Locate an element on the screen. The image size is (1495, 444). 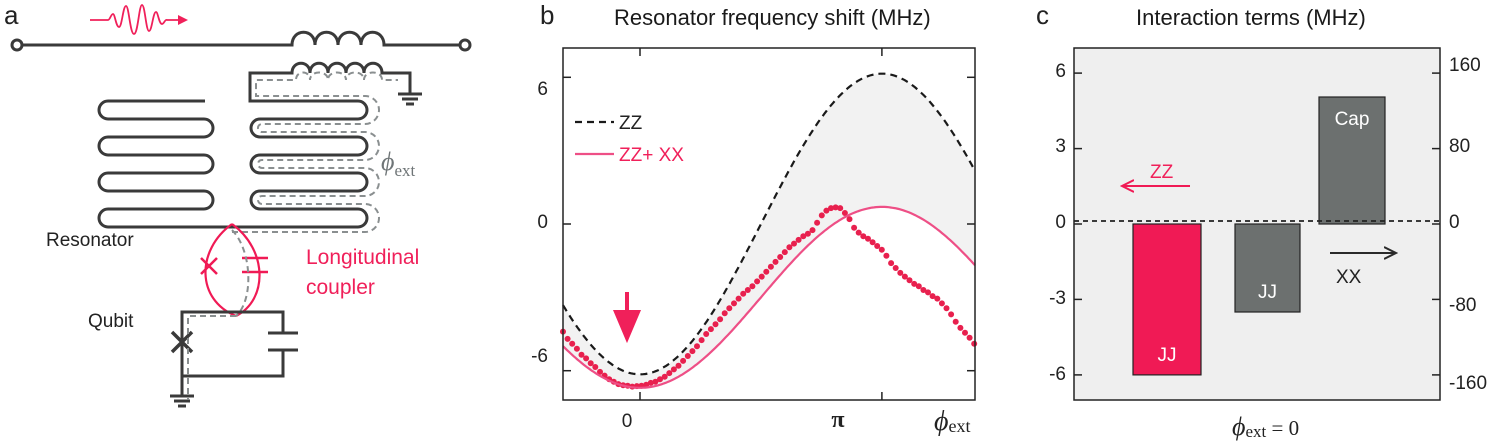
panel-label-a: a is located at coordinates (11, 15).